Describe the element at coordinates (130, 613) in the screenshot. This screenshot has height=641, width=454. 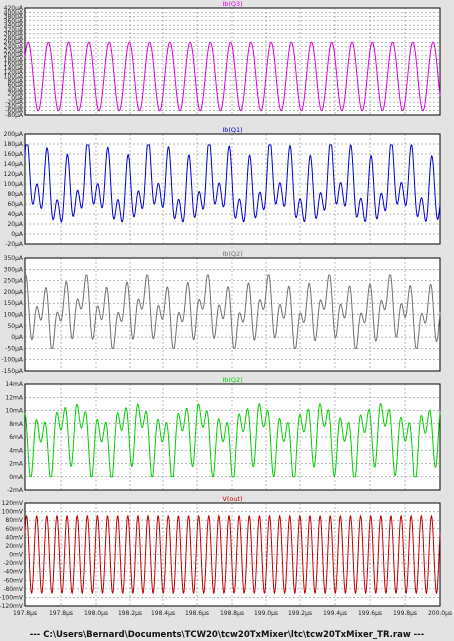
I see `x-tick-label: 198.2µs` at that location.